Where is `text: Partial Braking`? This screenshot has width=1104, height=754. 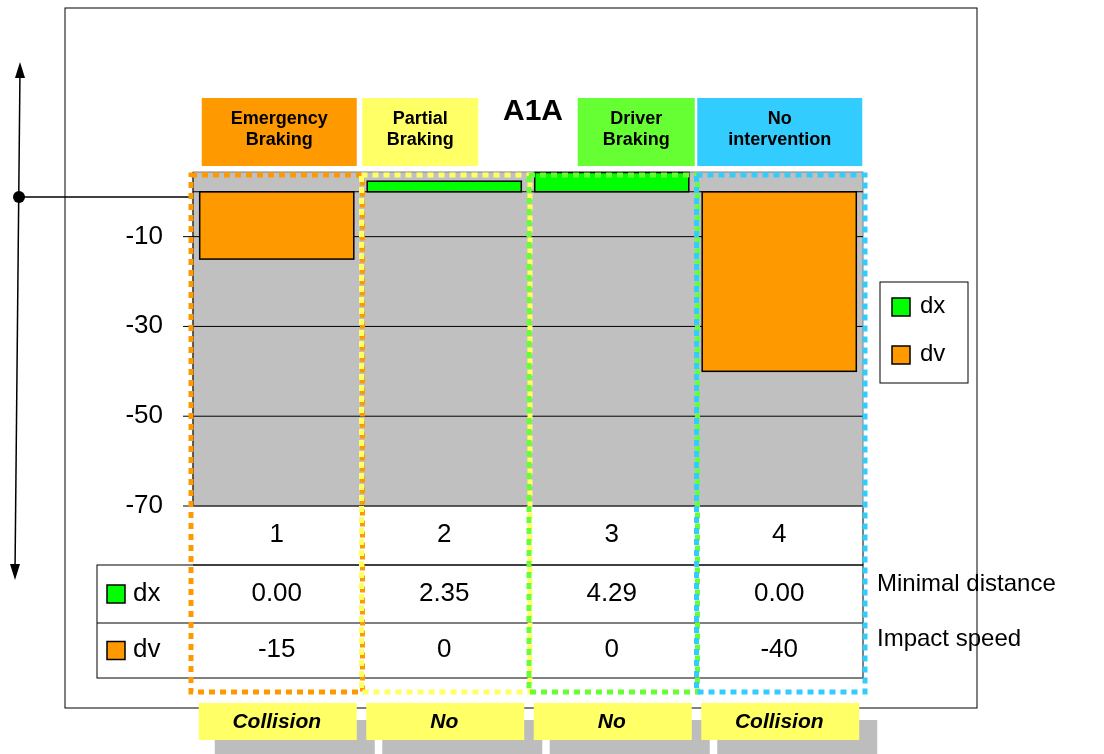 text: Partial Braking is located at coordinates (420, 129).